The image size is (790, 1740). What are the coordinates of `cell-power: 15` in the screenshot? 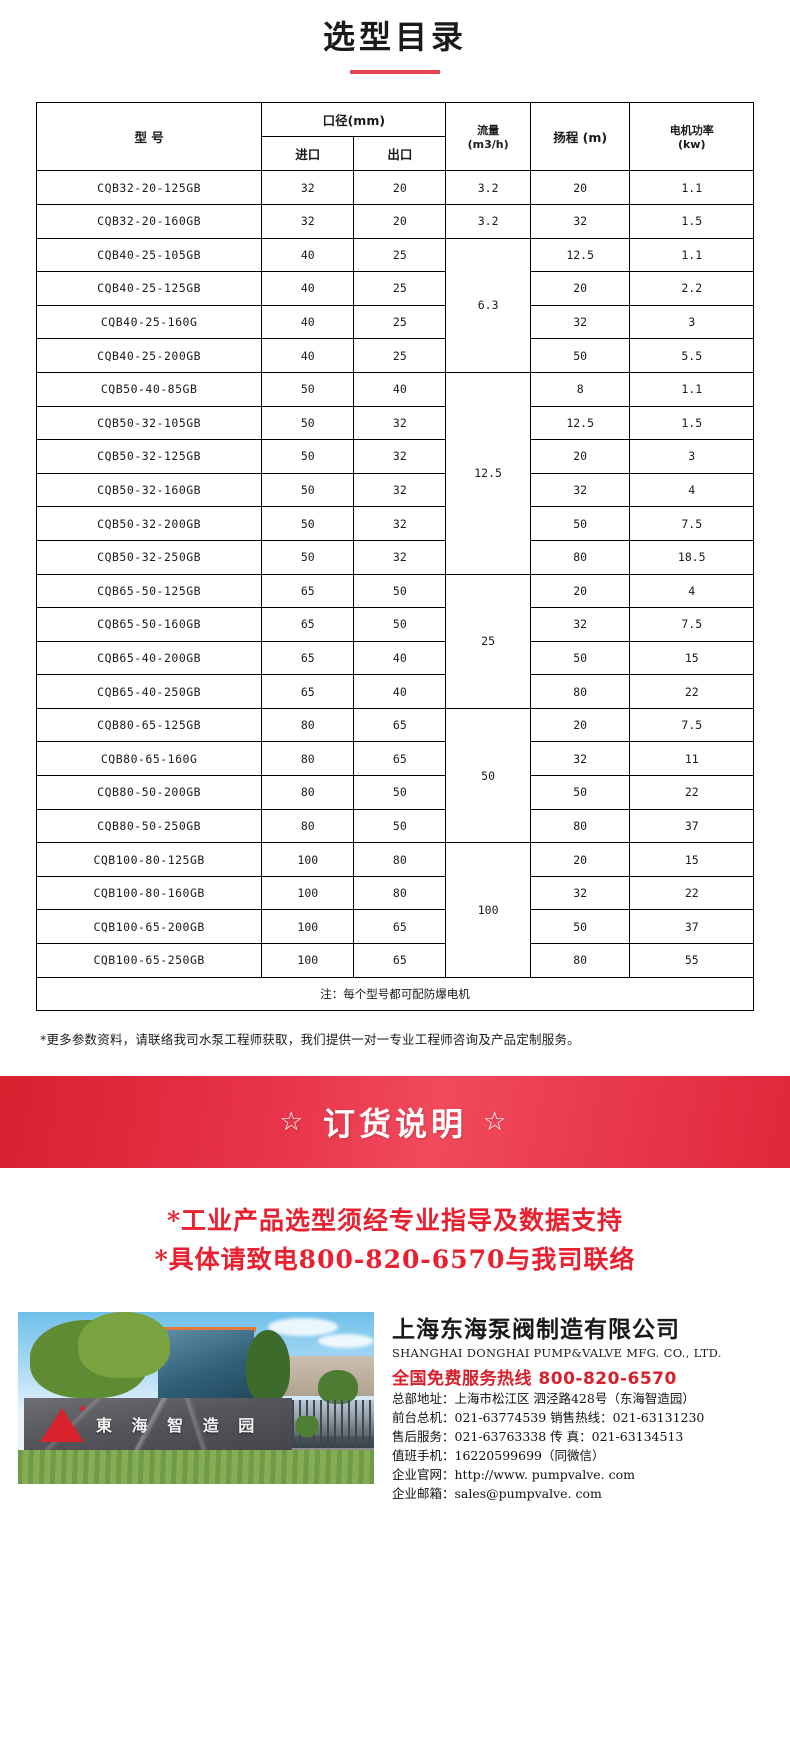 It's located at (691, 859).